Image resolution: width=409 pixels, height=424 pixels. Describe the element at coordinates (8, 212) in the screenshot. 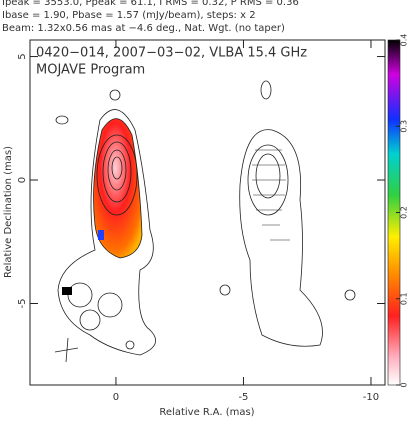

I see `y-axis-label: Relative Declination (mas)` at that location.